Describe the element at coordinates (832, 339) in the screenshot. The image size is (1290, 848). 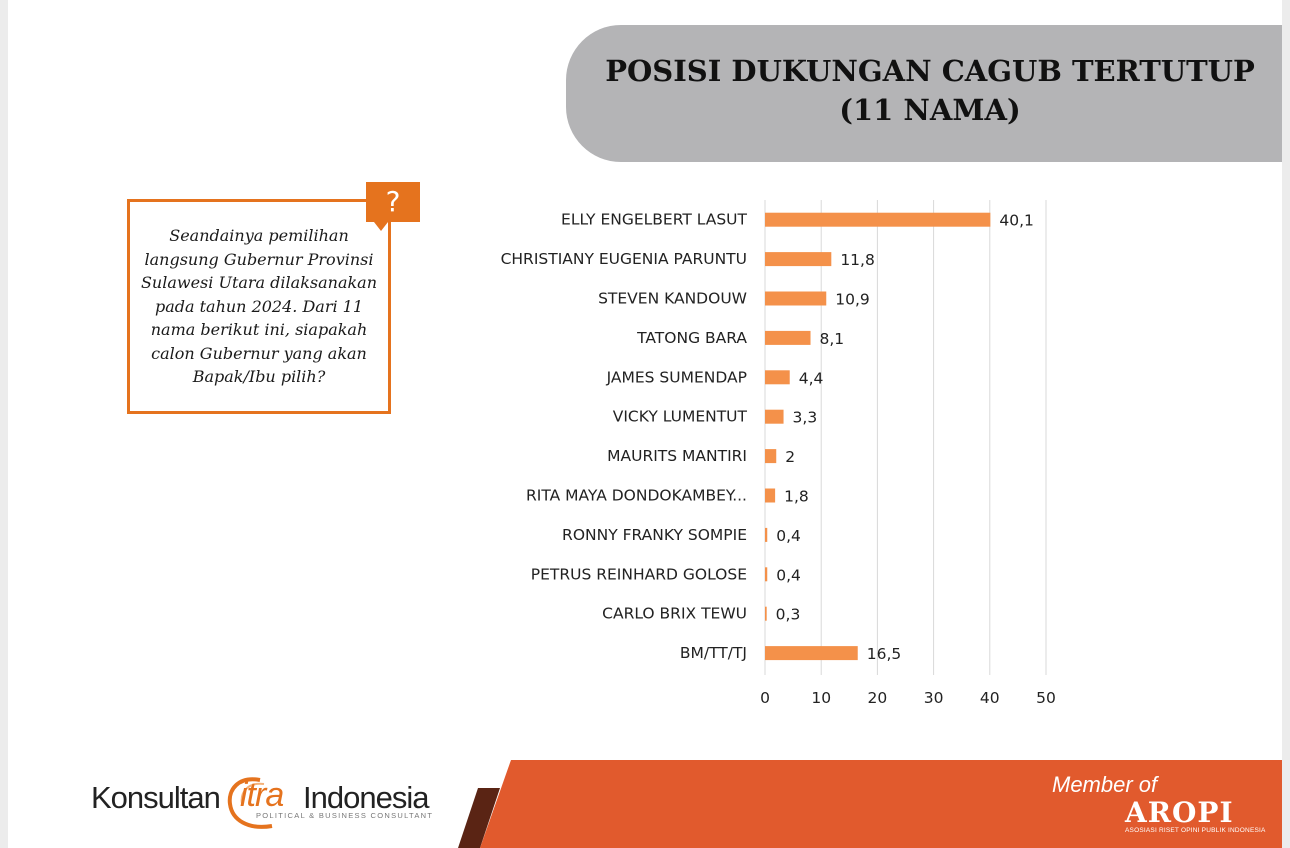
I see `data-label: 8,1` at that location.